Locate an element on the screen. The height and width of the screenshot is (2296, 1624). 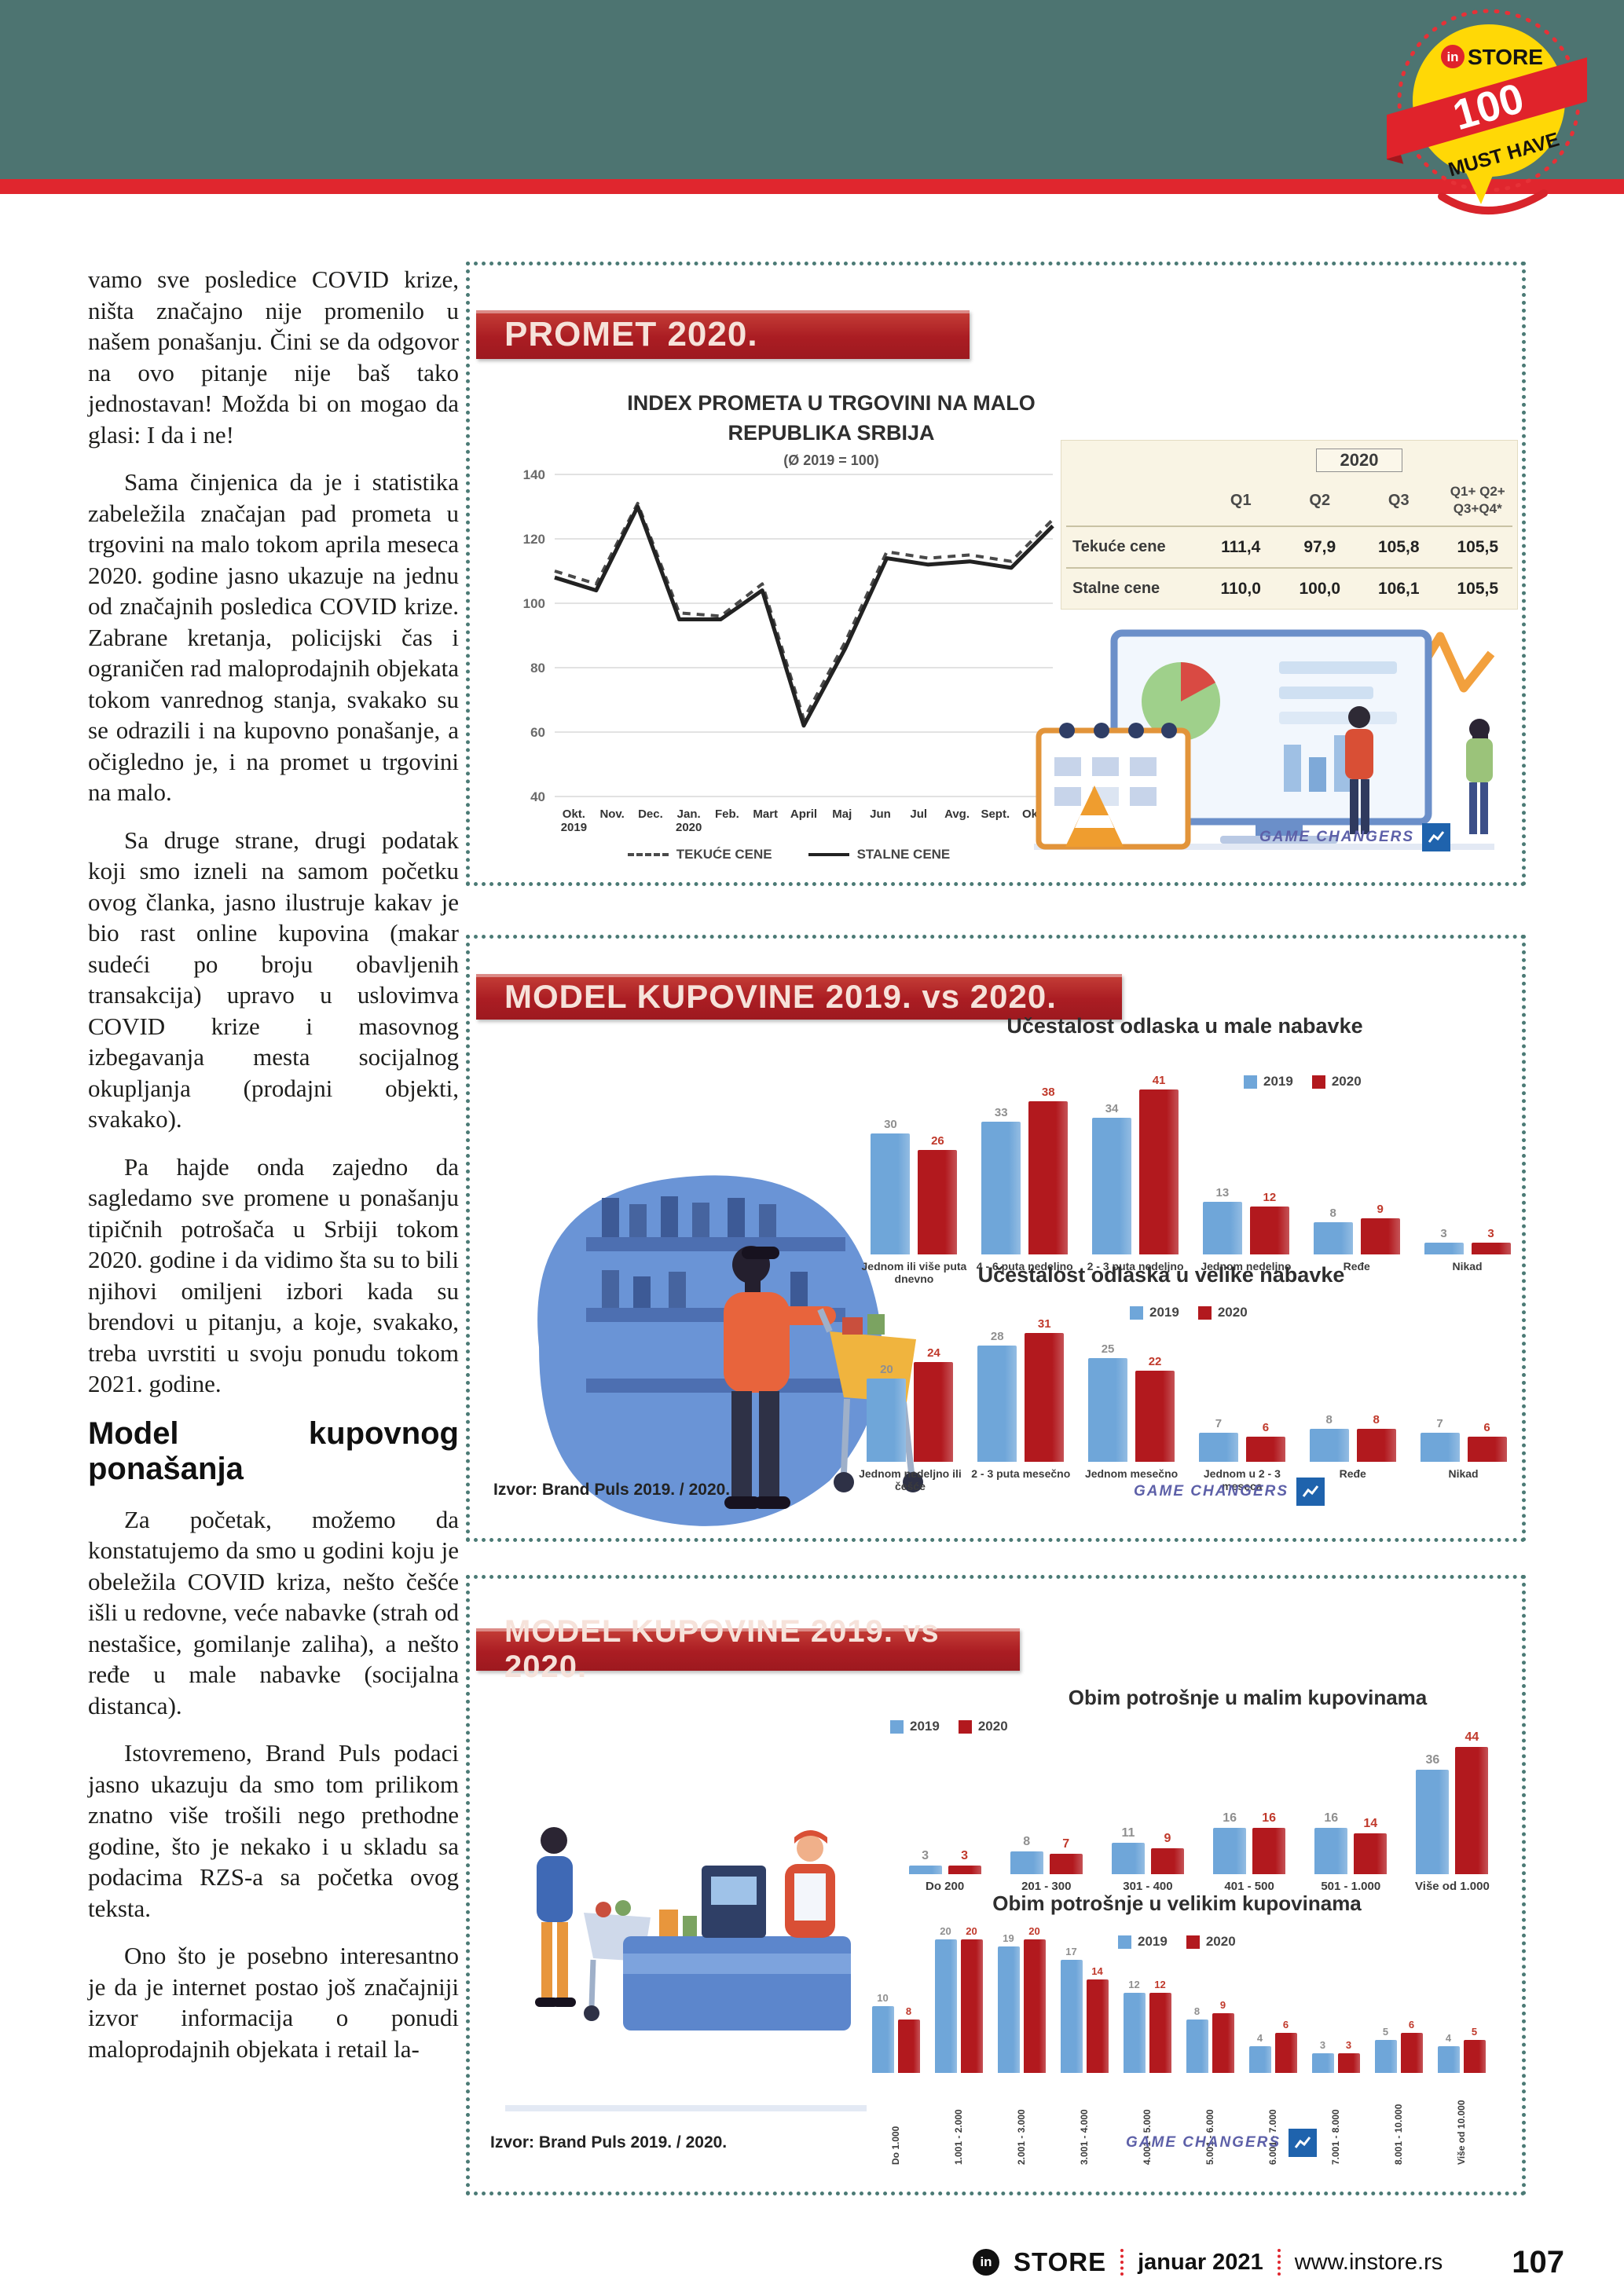
svg-text: 60 is located at coordinates (538, 732).